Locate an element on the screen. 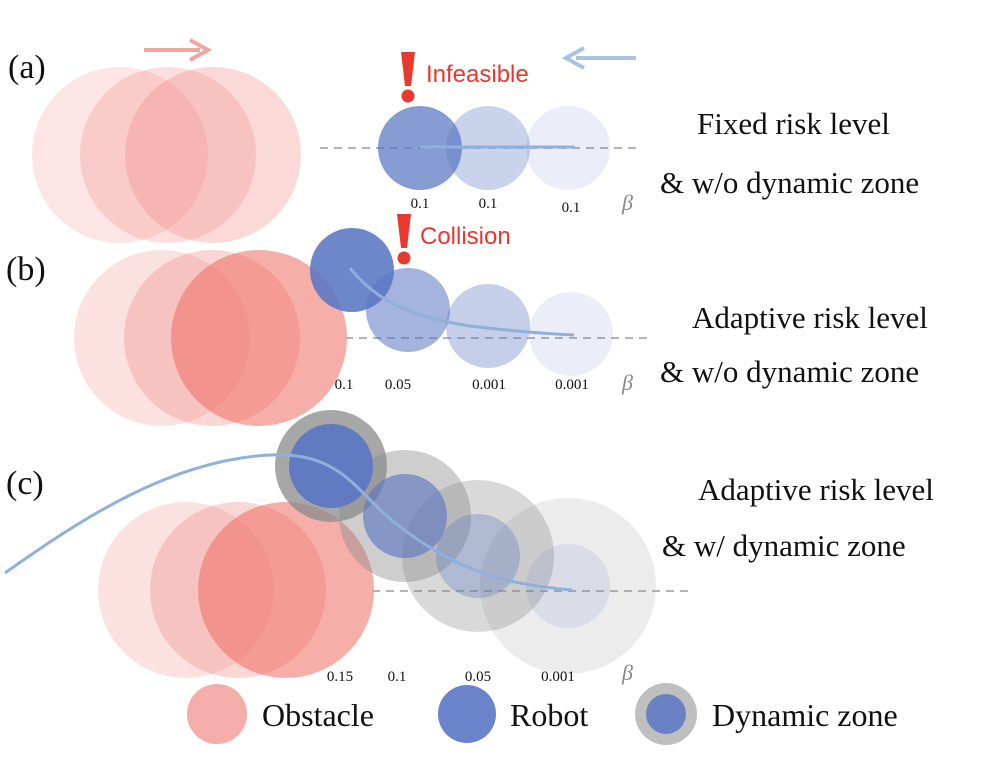  infeasible-label: Infeasible is located at coordinates (477, 74).